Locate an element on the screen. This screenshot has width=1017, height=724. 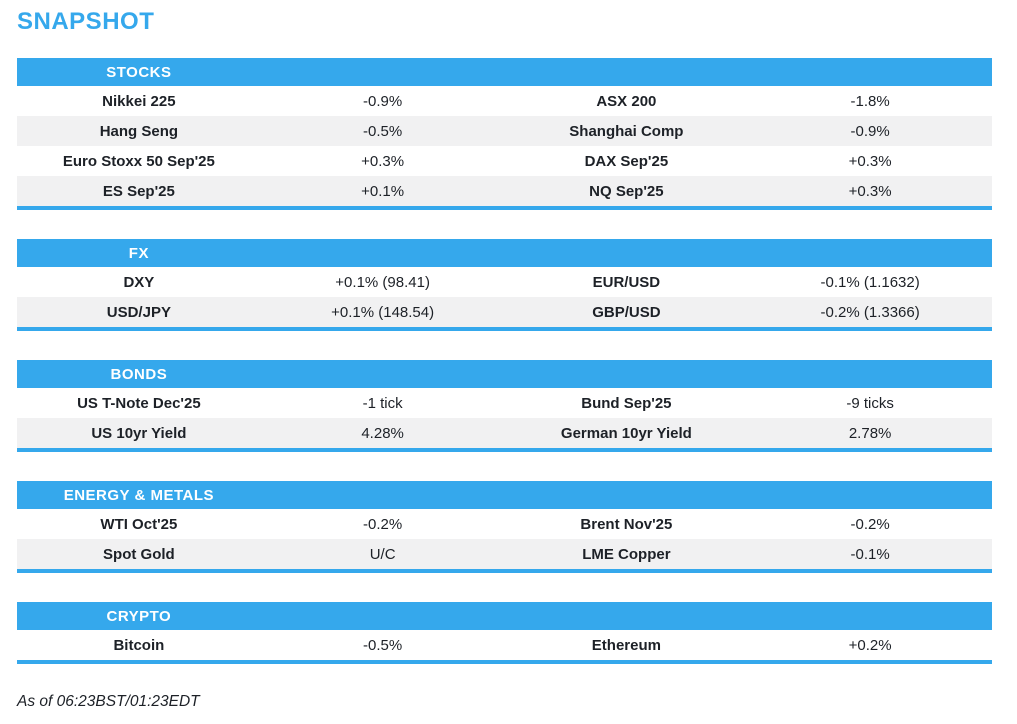
instrument-label: ASX 200 is located at coordinates (626, 101).